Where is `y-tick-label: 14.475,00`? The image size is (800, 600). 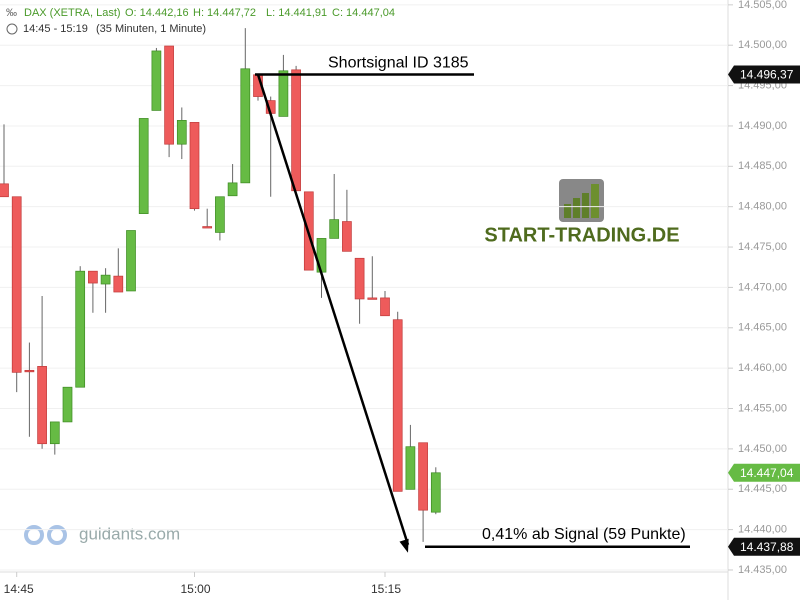
y-tick-label: 14.475,00 is located at coordinates (762, 247).